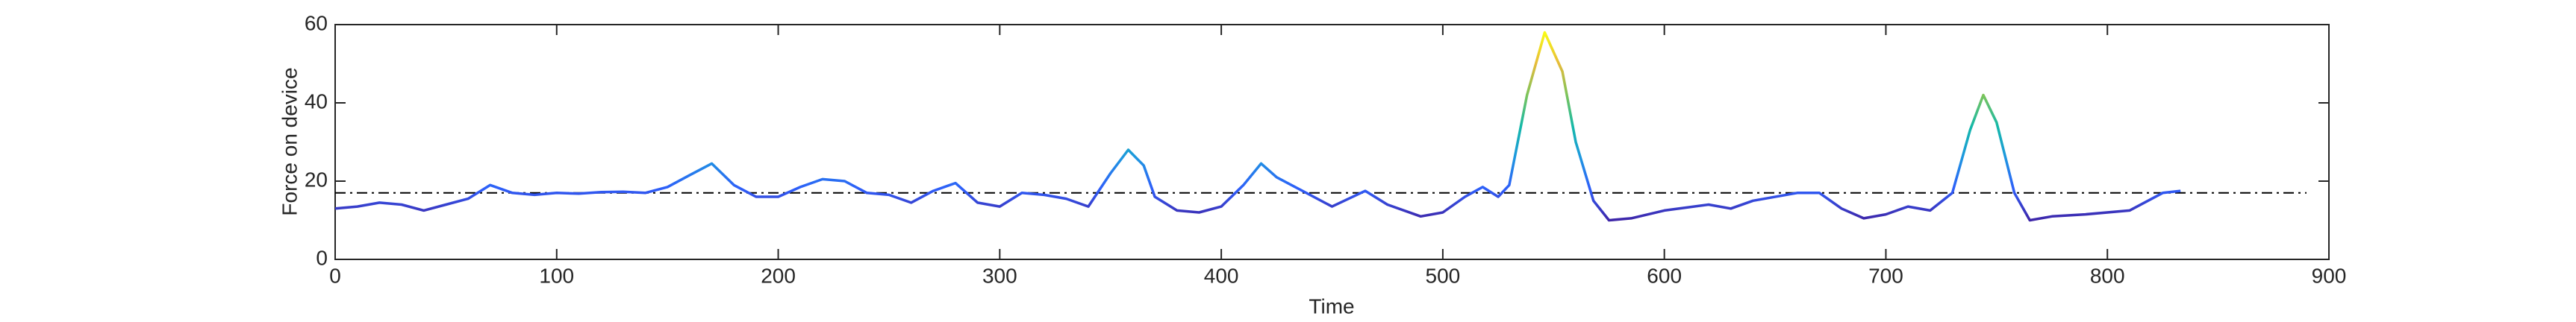 Image resolution: width=2576 pixels, height=322 pixels. What do you see at coordinates (322, 257) in the screenshot?
I see `y-tick-label: 0` at bounding box center [322, 257].